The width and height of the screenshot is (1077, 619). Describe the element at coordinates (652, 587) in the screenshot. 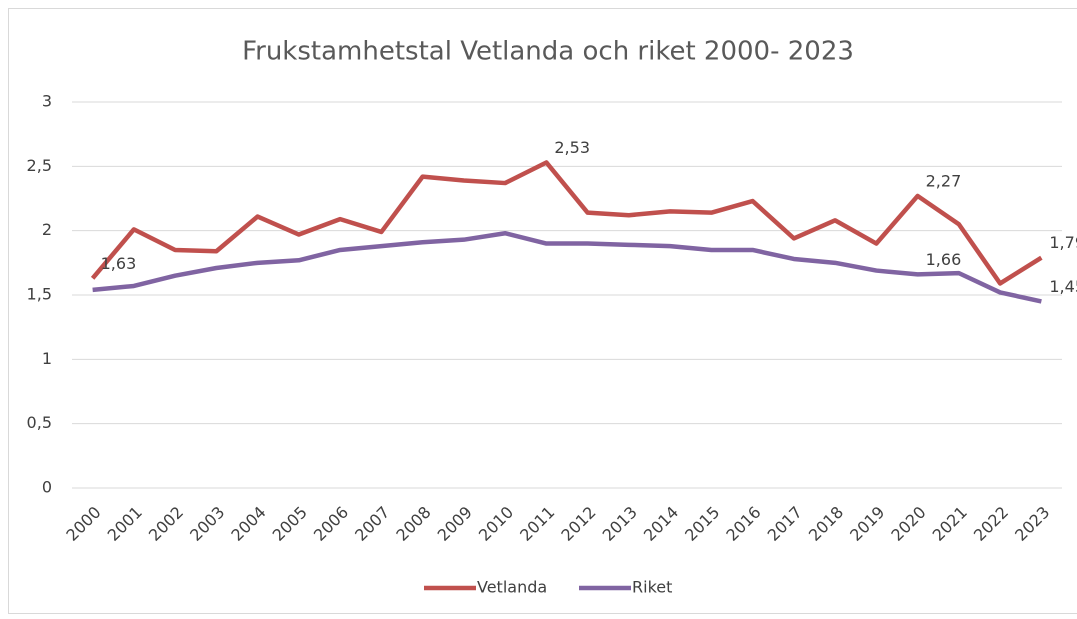

I see `legend-label: Riket` at that location.